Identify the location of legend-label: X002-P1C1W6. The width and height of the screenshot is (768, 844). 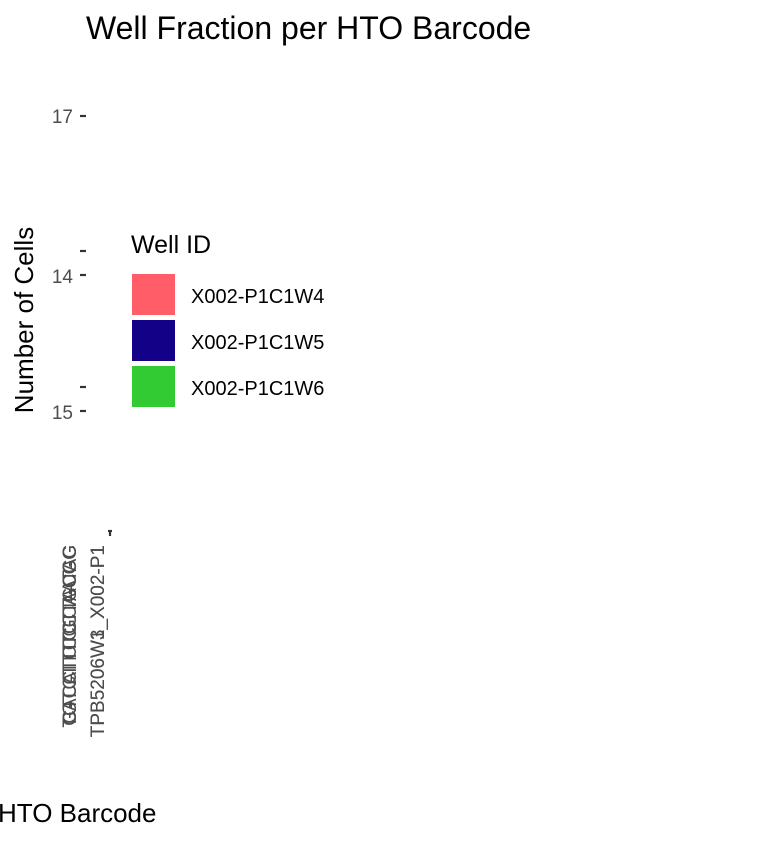
(257, 389).